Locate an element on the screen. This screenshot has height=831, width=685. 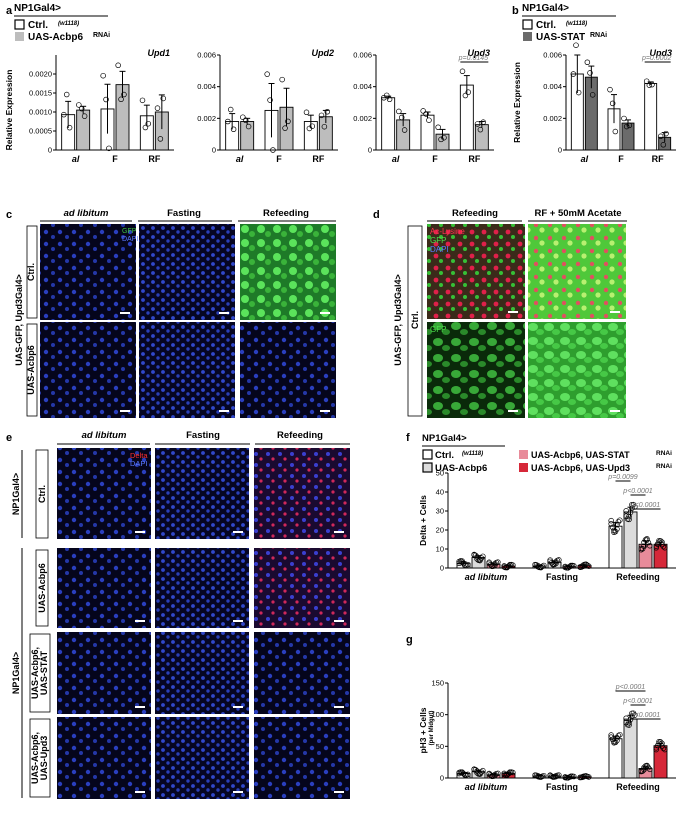
y-tick-label: 0 is located at coordinates (214, 150).